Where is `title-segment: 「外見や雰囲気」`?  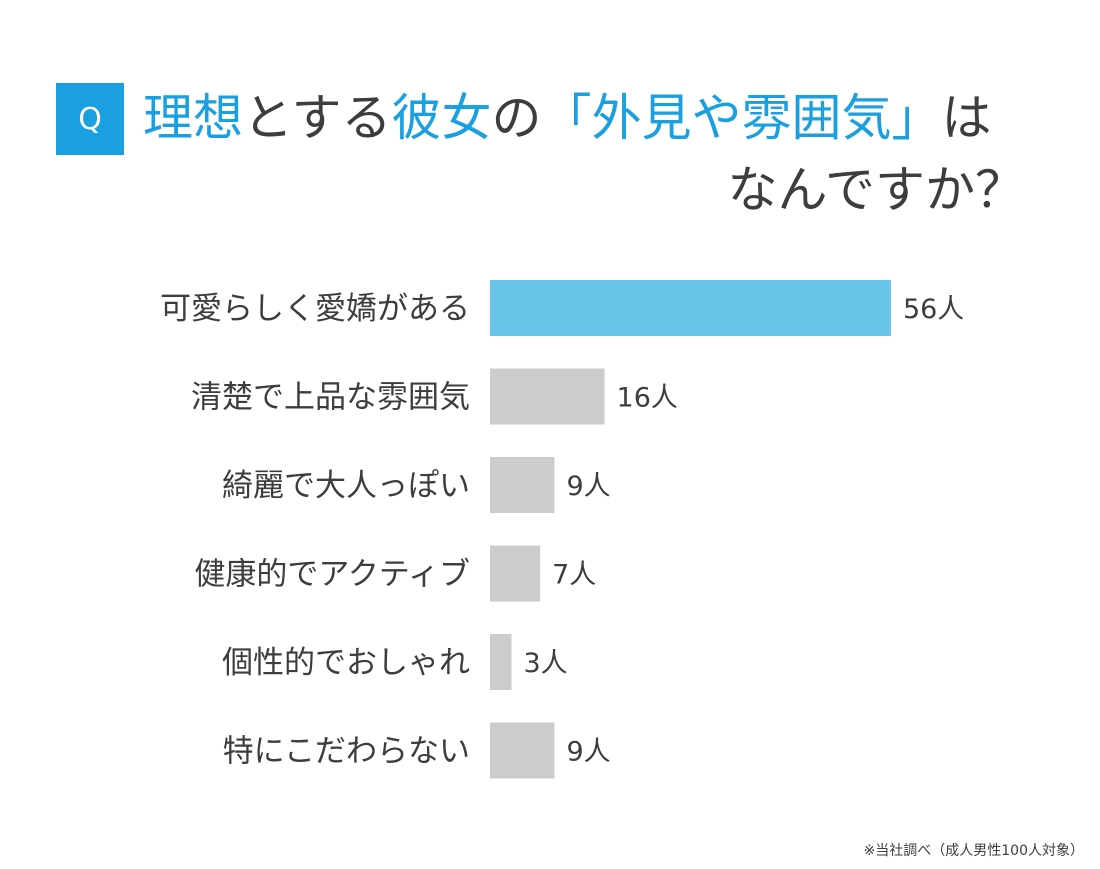
title-segment: 「外見や雰囲気」 is located at coordinates (741, 118).